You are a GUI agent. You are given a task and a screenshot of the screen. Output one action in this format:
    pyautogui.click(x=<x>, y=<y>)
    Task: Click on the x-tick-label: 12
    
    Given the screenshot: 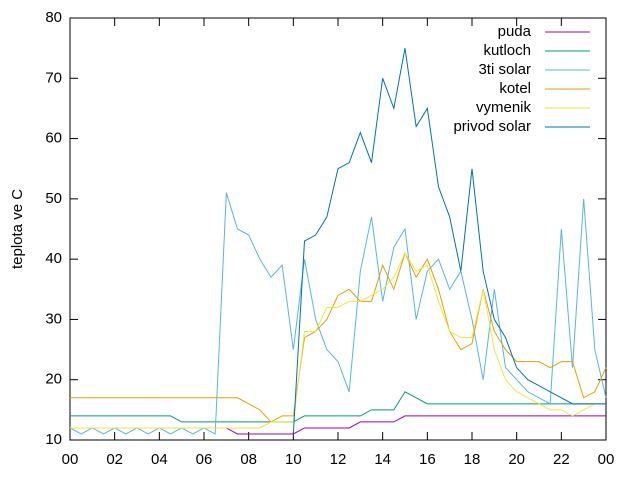 What is the action you would take?
    pyautogui.click(x=338, y=459)
    